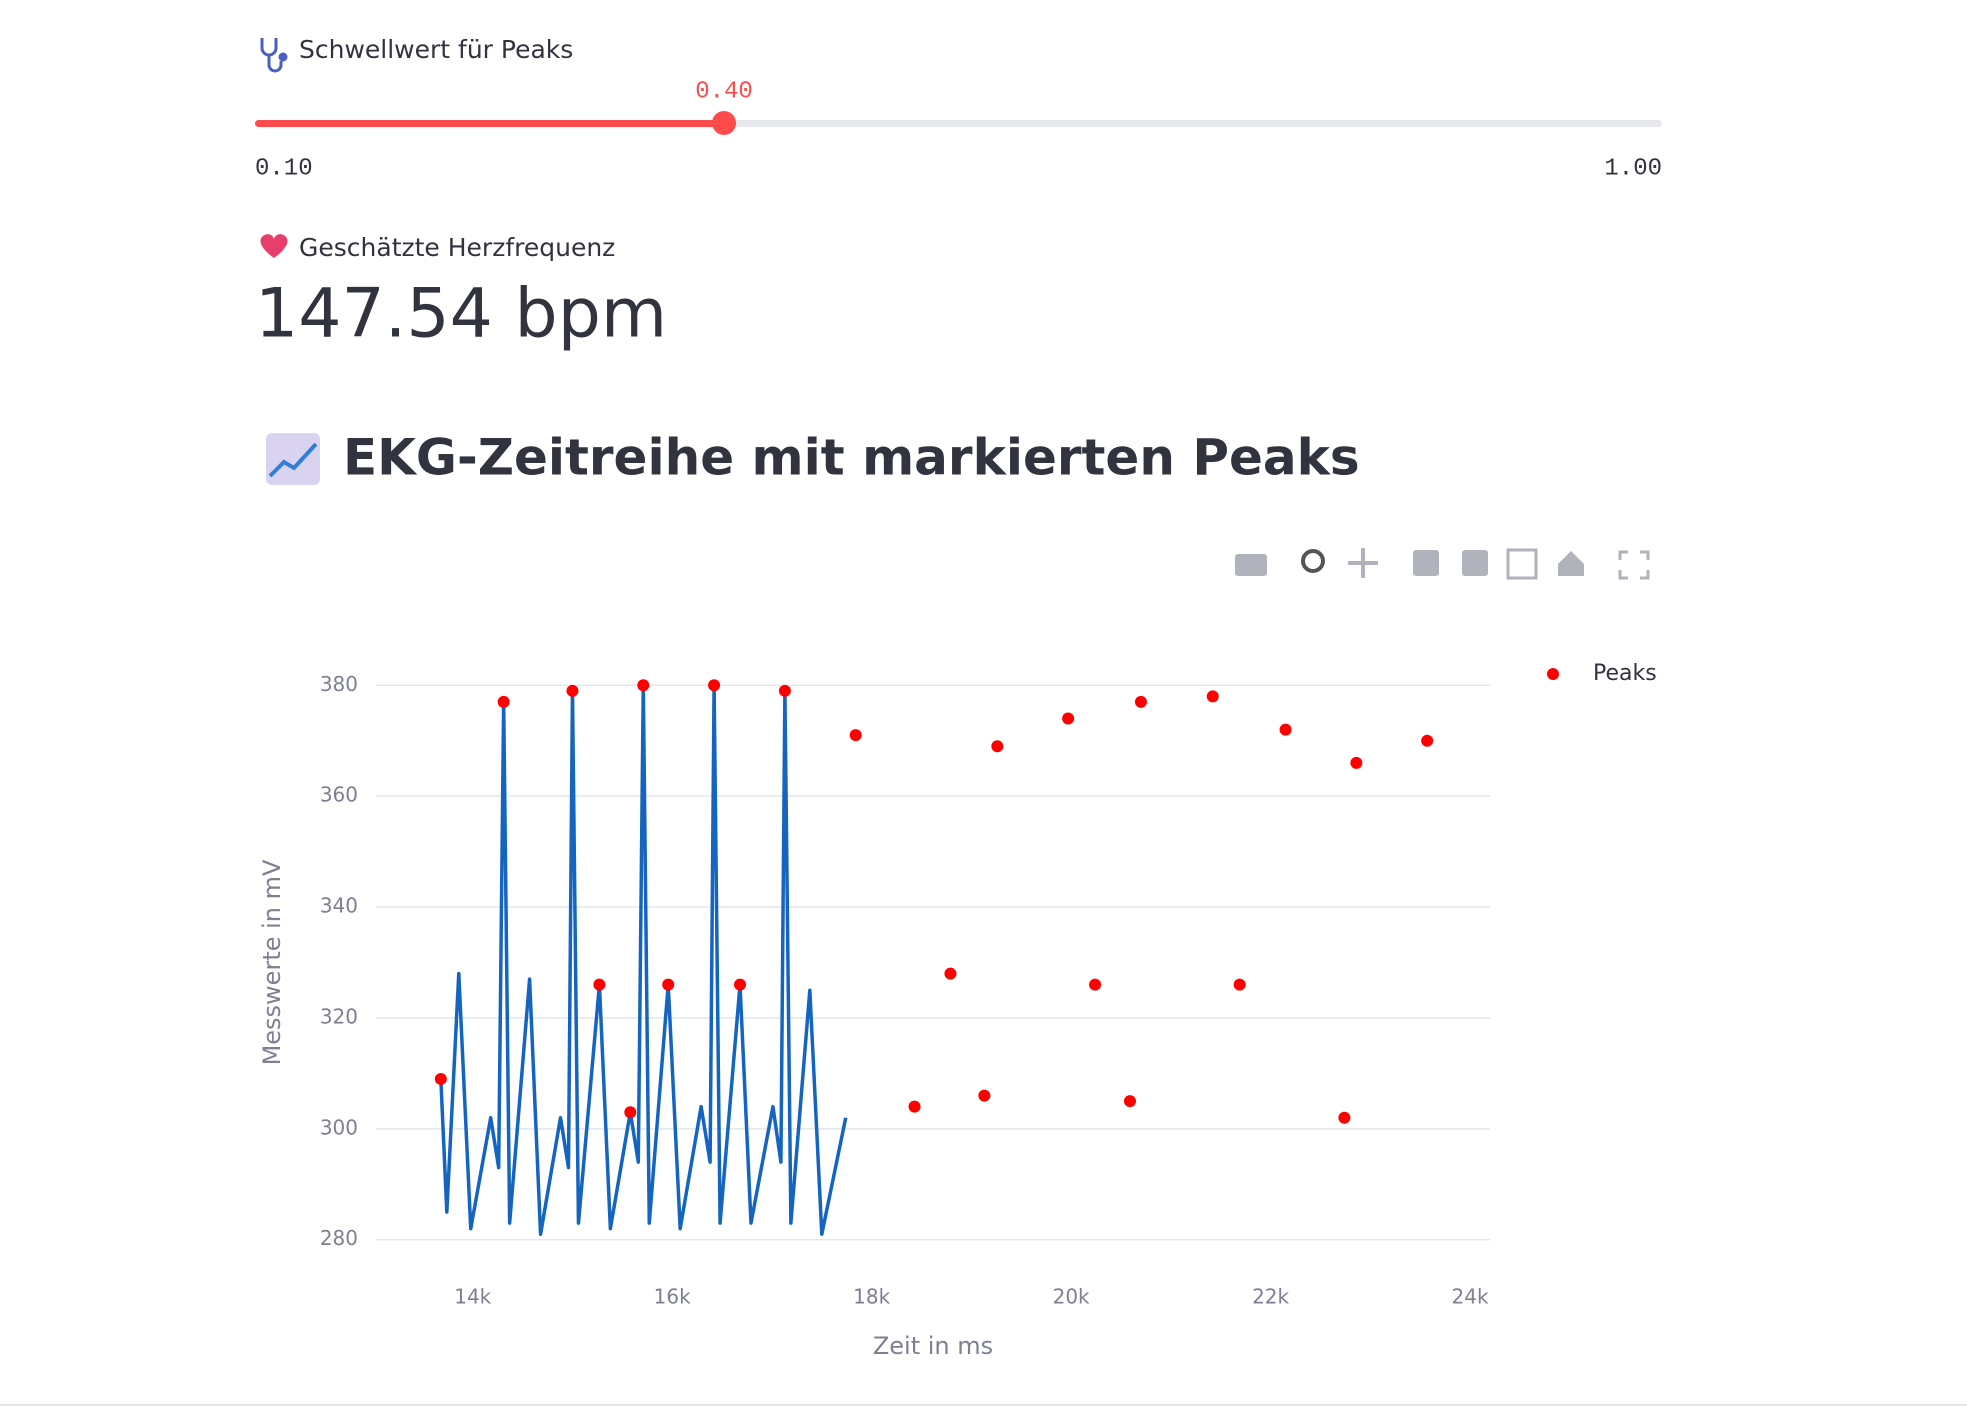  I want to click on slider-value: 0.40, so click(724, 91).